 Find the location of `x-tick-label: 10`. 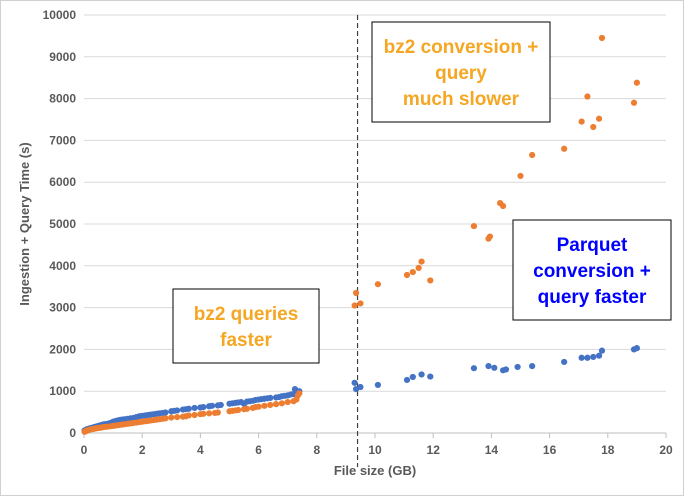

x-tick-label: 10 is located at coordinates (375, 450).